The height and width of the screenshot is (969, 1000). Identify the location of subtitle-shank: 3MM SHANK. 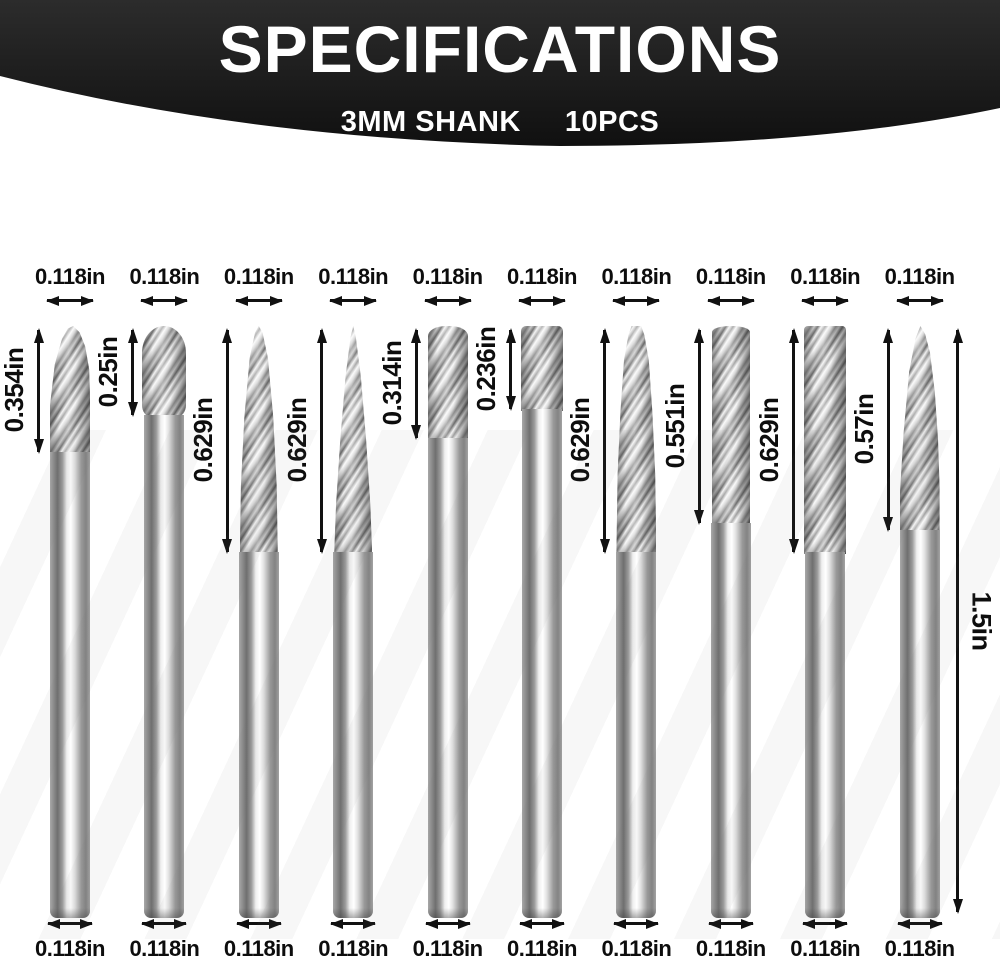
(430, 122).